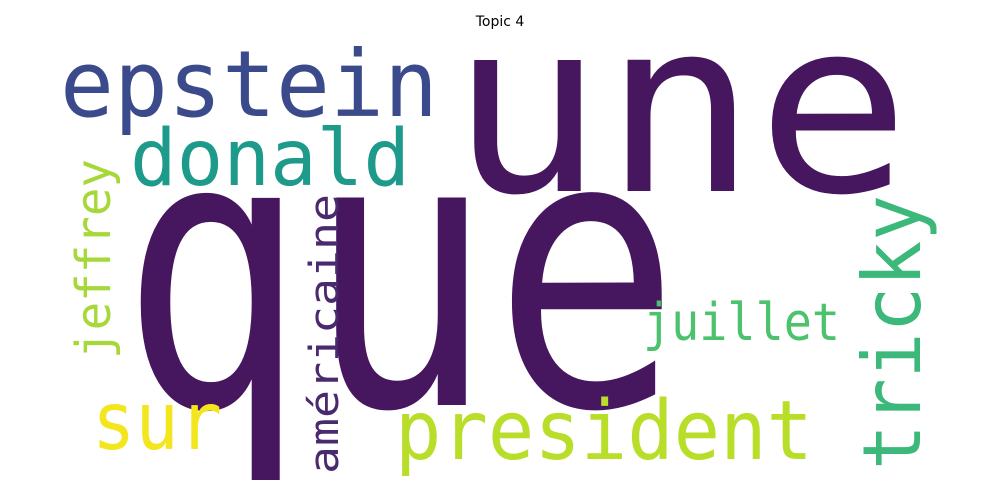 The width and height of the screenshot is (1000, 500). Describe the element at coordinates (94, 259) in the screenshot. I see `word-jeffrey: jeffrey` at that location.